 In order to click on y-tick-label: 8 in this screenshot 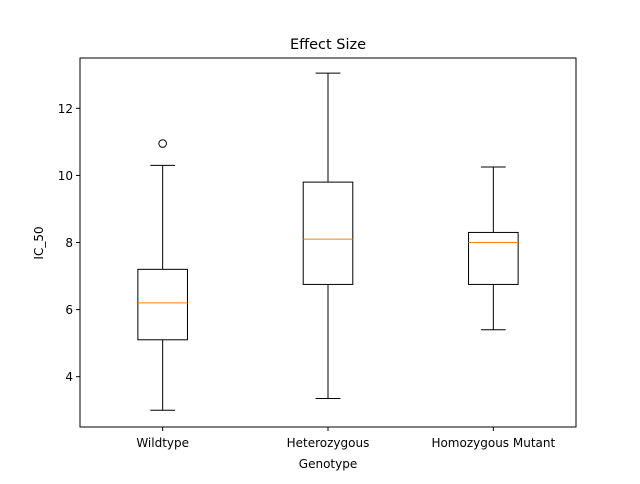, I will do `click(69, 243)`.